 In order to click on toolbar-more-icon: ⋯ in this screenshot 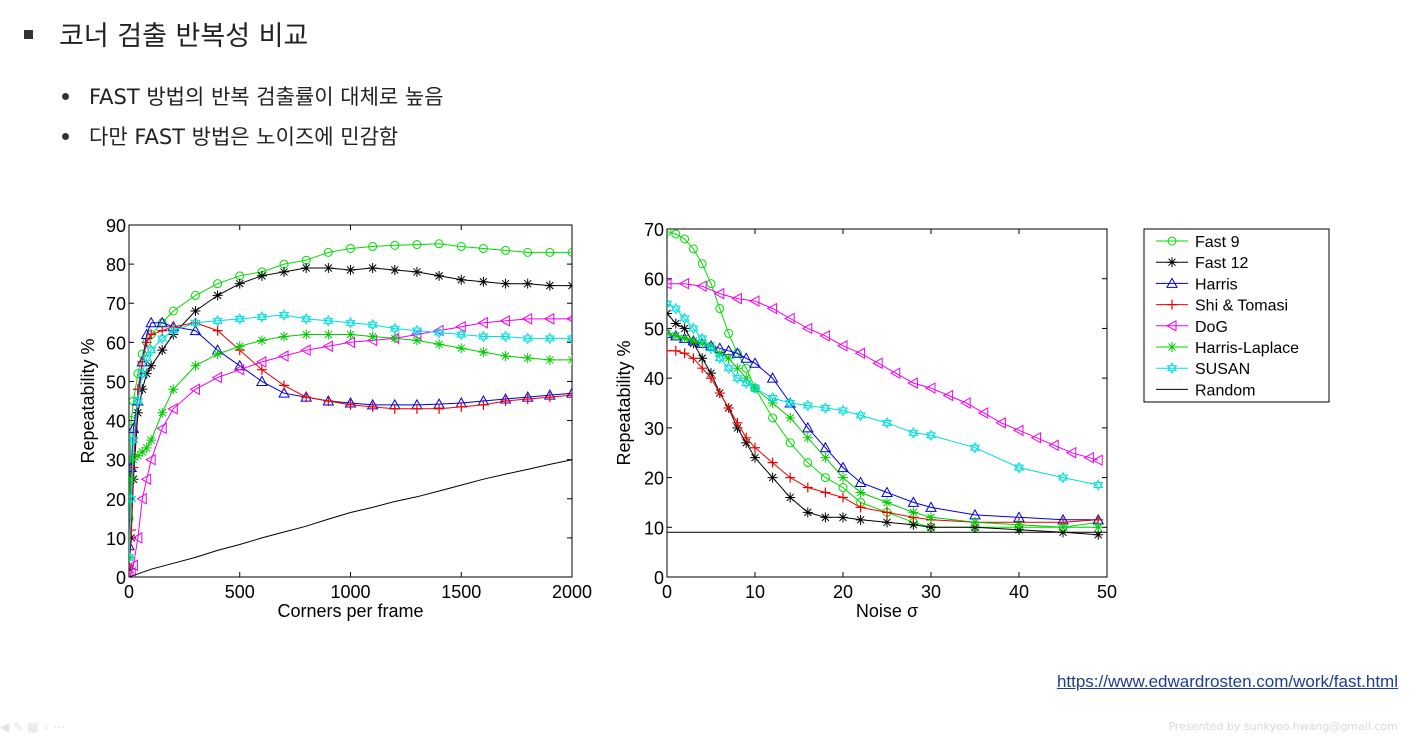, I will do `click(61, 727)`.